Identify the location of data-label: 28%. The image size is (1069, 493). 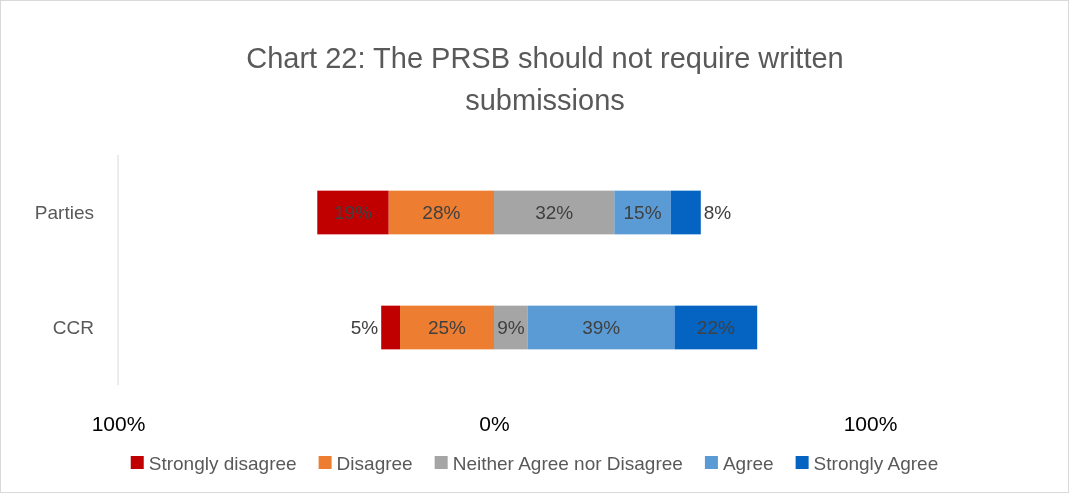
(441, 213).